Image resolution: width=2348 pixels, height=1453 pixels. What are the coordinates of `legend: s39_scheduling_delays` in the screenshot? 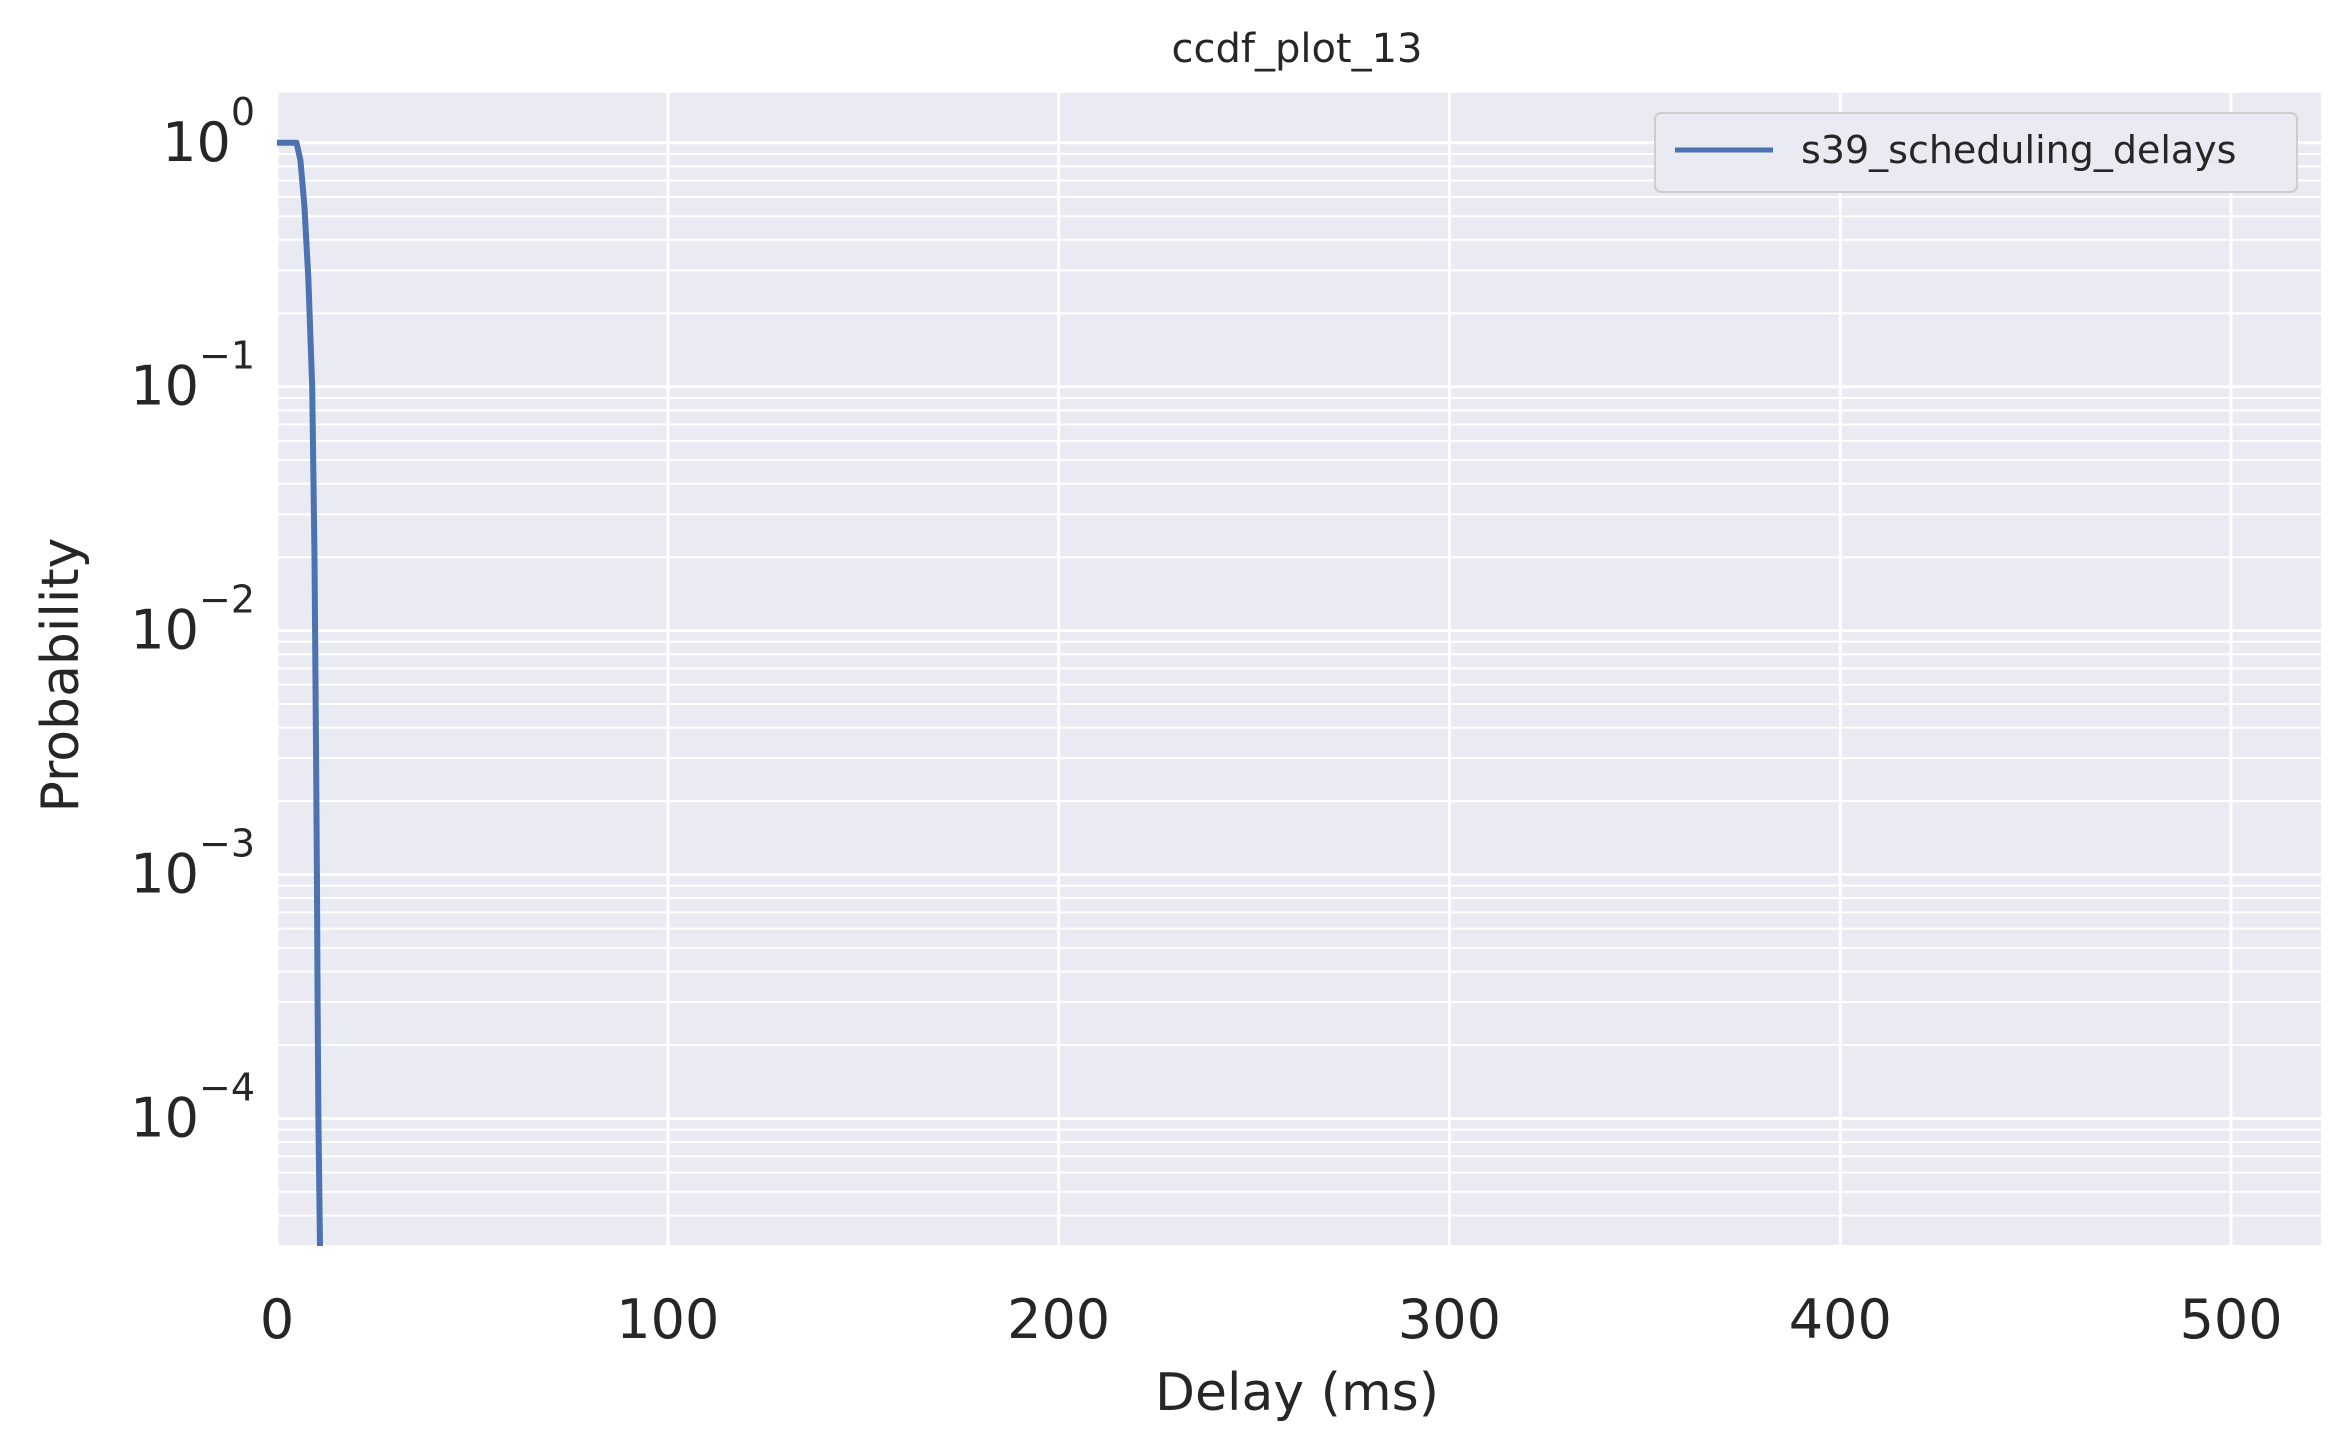 It's located at (1976, 152).